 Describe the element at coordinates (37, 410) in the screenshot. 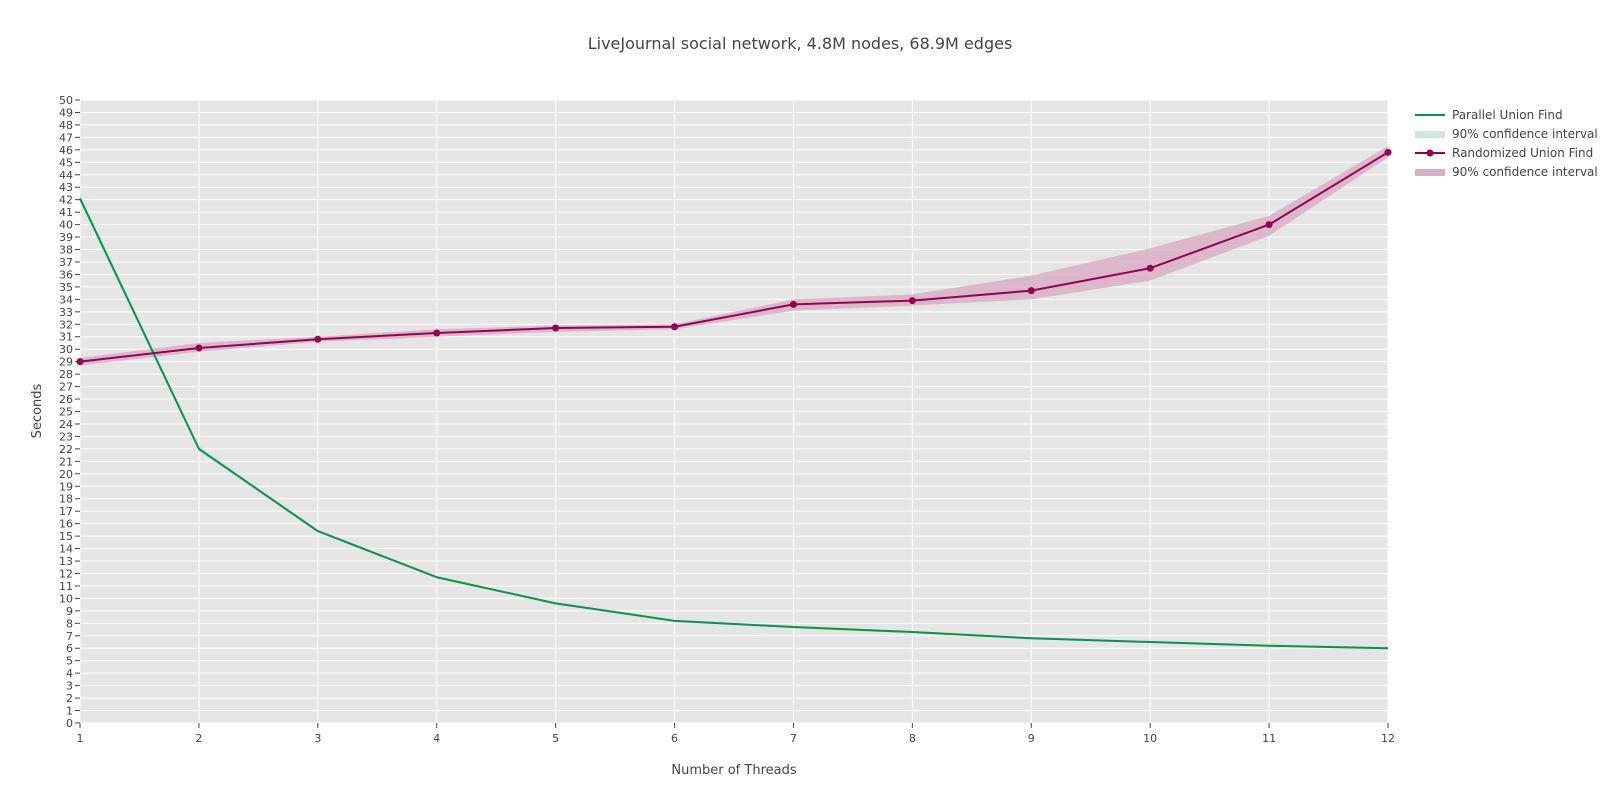

I see `y-axis-title: Seconds` at that location.